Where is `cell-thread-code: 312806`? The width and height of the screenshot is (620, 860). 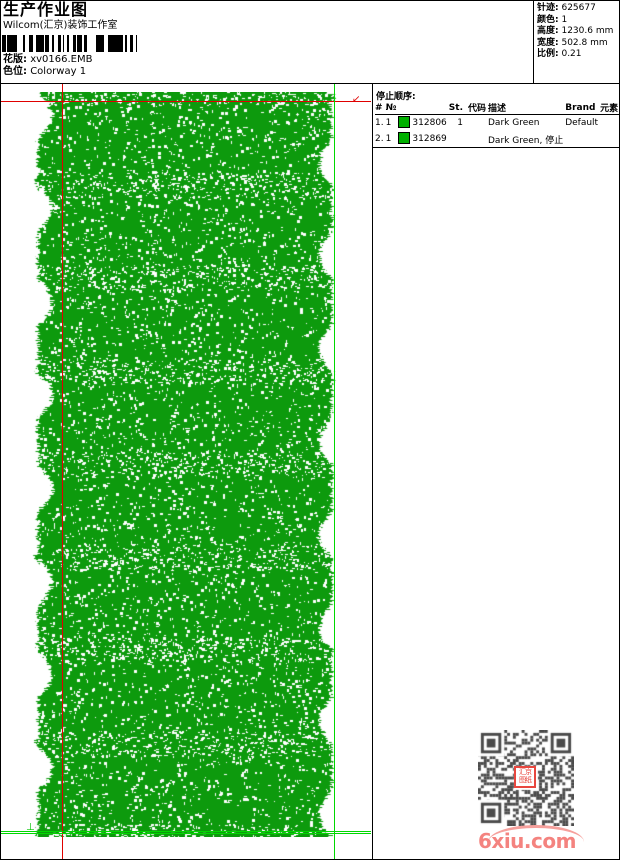
cell-thread-code: 312806 is located at coordinates (429, 123).